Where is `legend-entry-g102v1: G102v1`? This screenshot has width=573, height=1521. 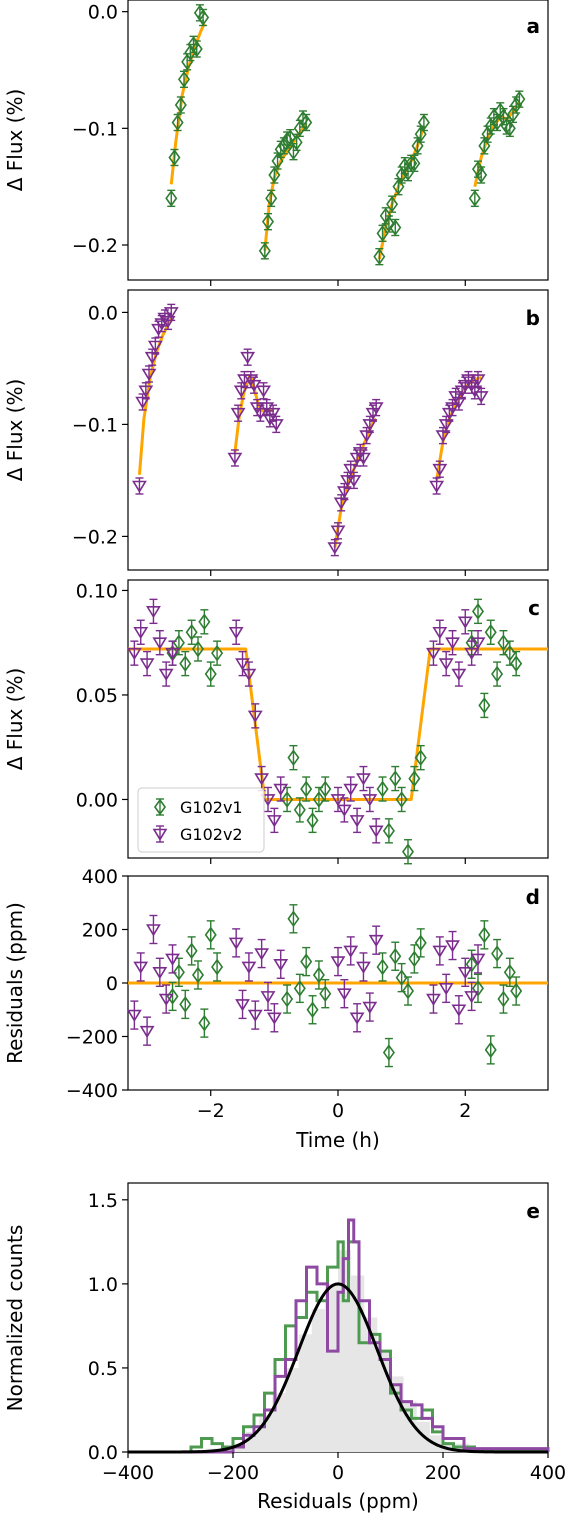 legend-entry-g102v1: G102v1 is located at coordinates (211, 807).